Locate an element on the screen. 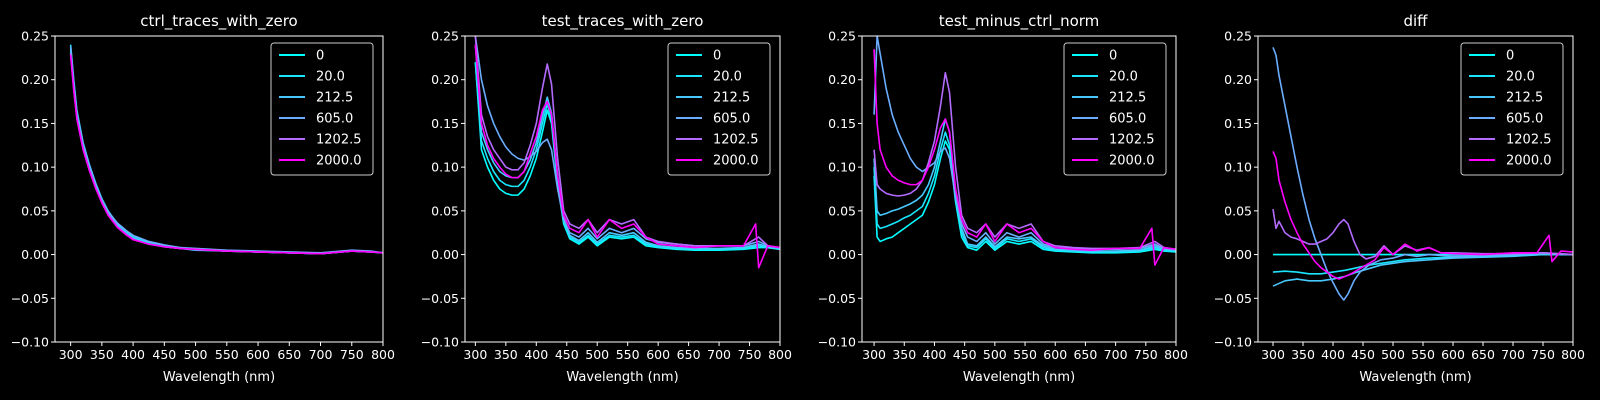  chart-title: test_traces_with_zero is located at coordinates (623, 21).